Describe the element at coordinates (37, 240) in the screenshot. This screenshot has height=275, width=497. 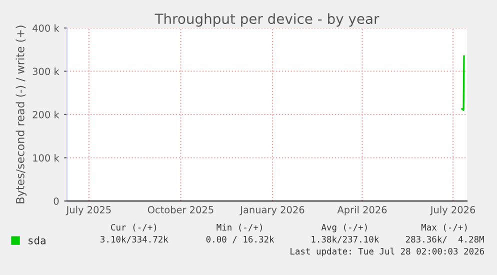
I see `legend-label: sda` at that location.